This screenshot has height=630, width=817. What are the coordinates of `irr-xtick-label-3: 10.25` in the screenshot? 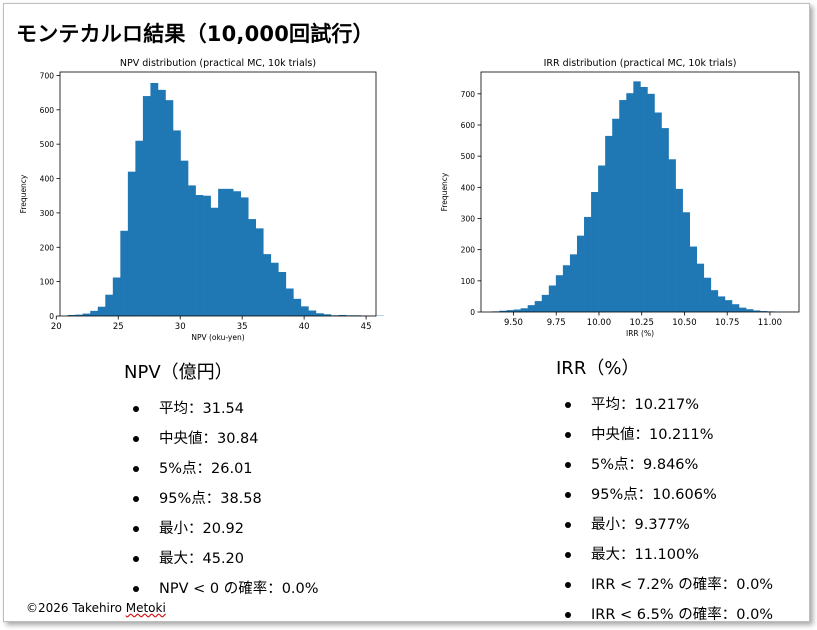 It's located at (642, 323).